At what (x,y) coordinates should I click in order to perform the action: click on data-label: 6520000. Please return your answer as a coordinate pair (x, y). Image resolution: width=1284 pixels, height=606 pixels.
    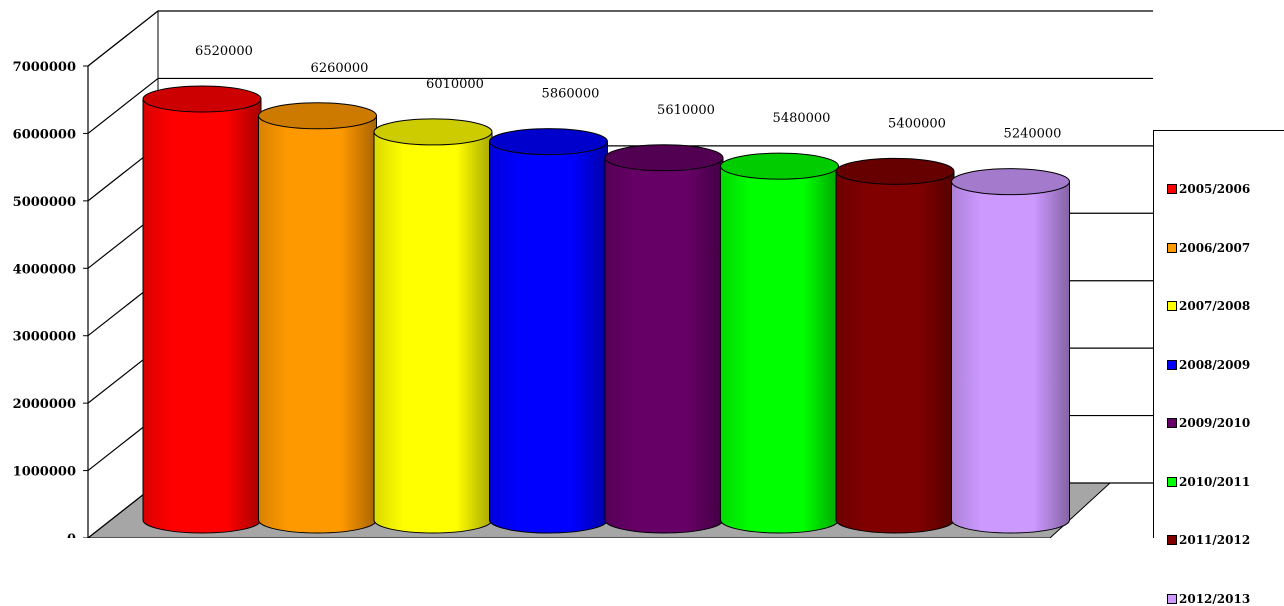
    Looking at the image, I should click on (224, 51).